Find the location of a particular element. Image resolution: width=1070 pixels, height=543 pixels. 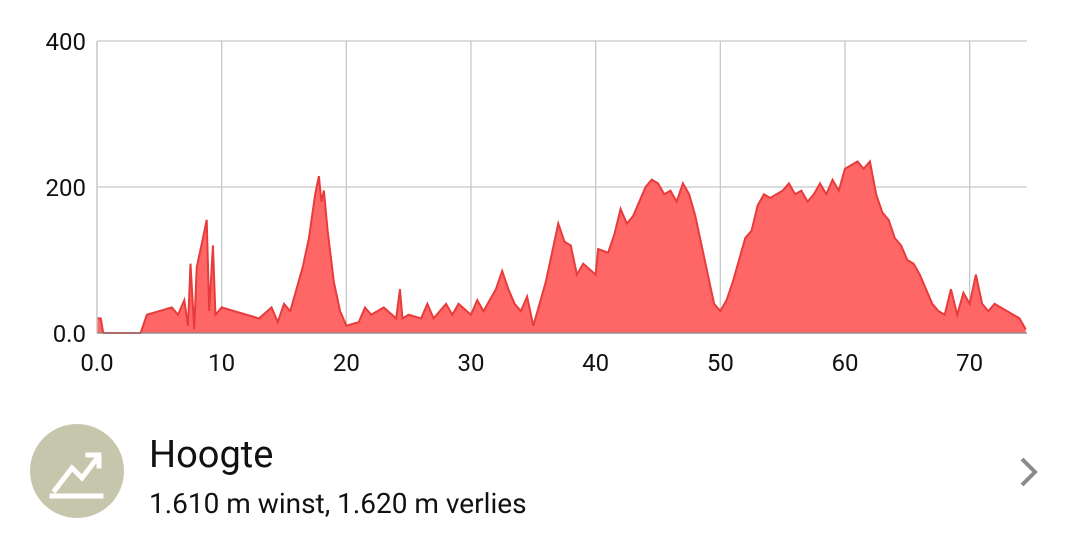

y-tick-label: 0.0 is located at coordinates (69, 334).